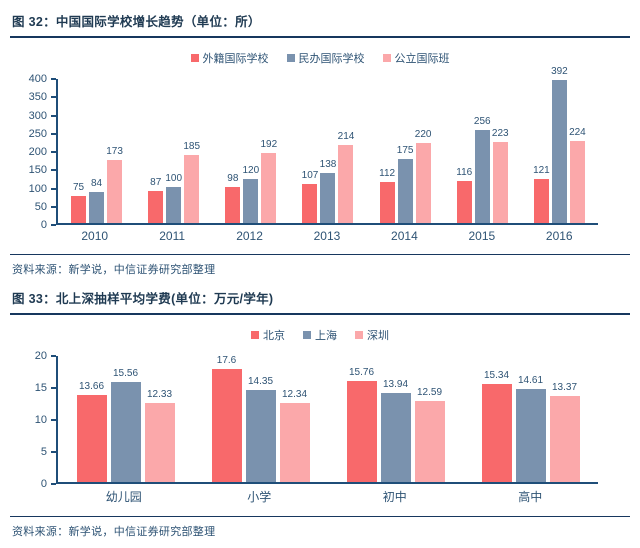 This screenshot has height=548, width=640. What do you see at coordinates (226, 361) in the screenshot?
I see `bar-value-label: 17.6` at bounding box center [226, 361].